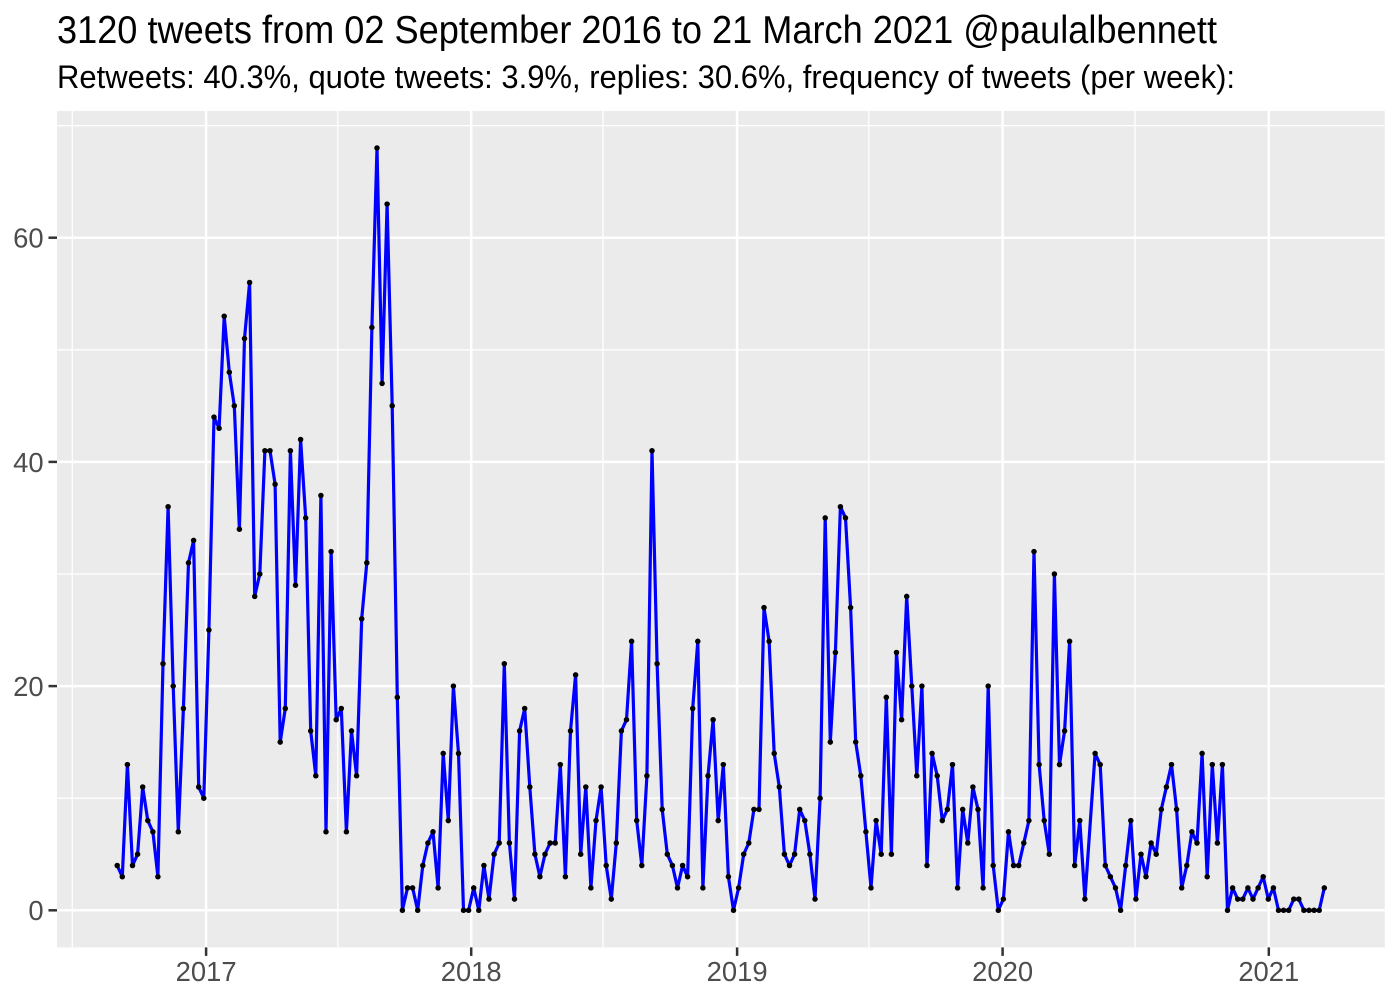 This screenshot has width=1400, height=1000. Describe the element at coordinates (35, 910) in the screenshot. I see `svg-text: 0` at that location.